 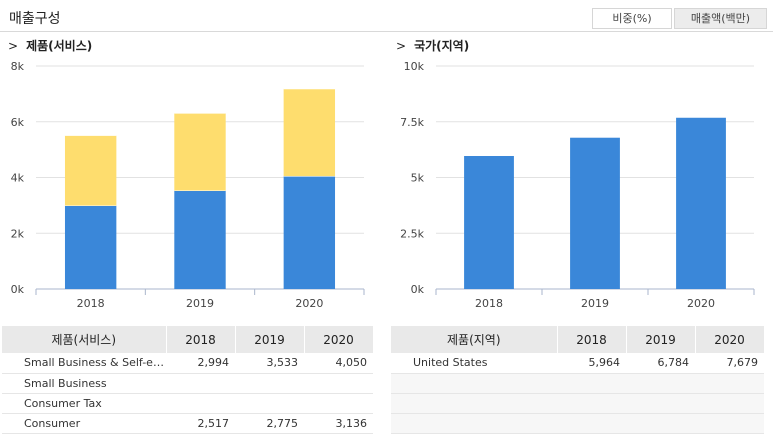 I want to click on column-header: 제품(서비스), so click(x=84, y=339).